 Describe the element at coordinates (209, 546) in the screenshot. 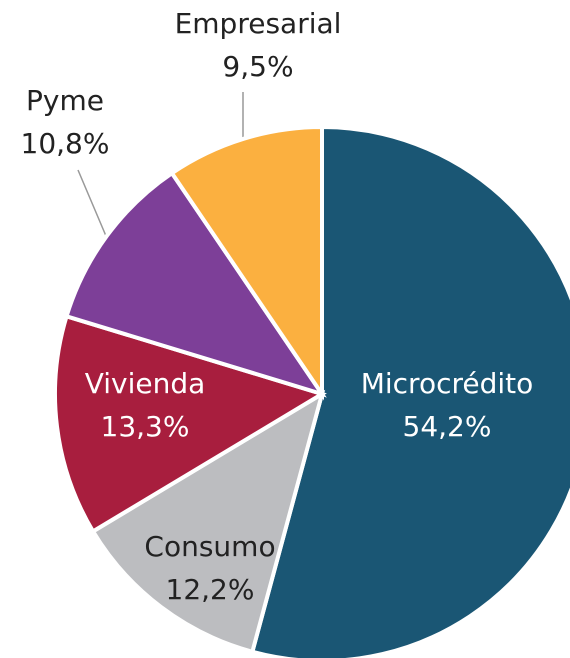

I see `slice-label: Consumo` at that location.